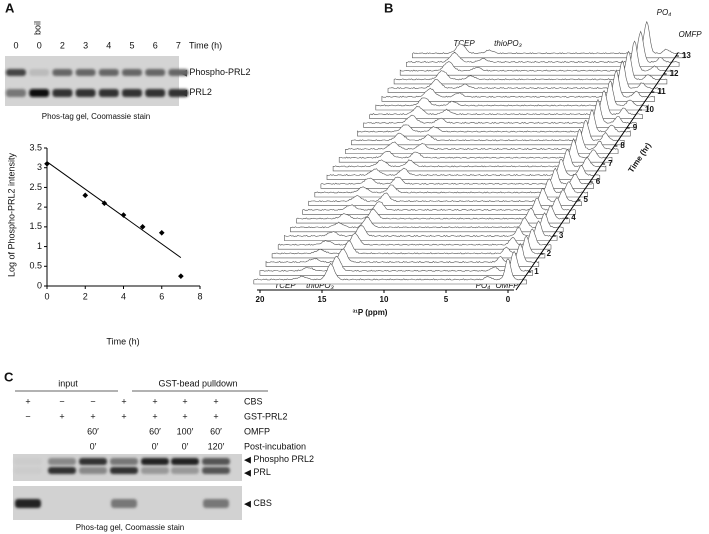 Image resolution: width=709 pixels, height=534 pixels. What do you see at coordinates (260, 299) in the screenshot?
I see `ppm-tick-label: 20` at bounding box center [260, 299].